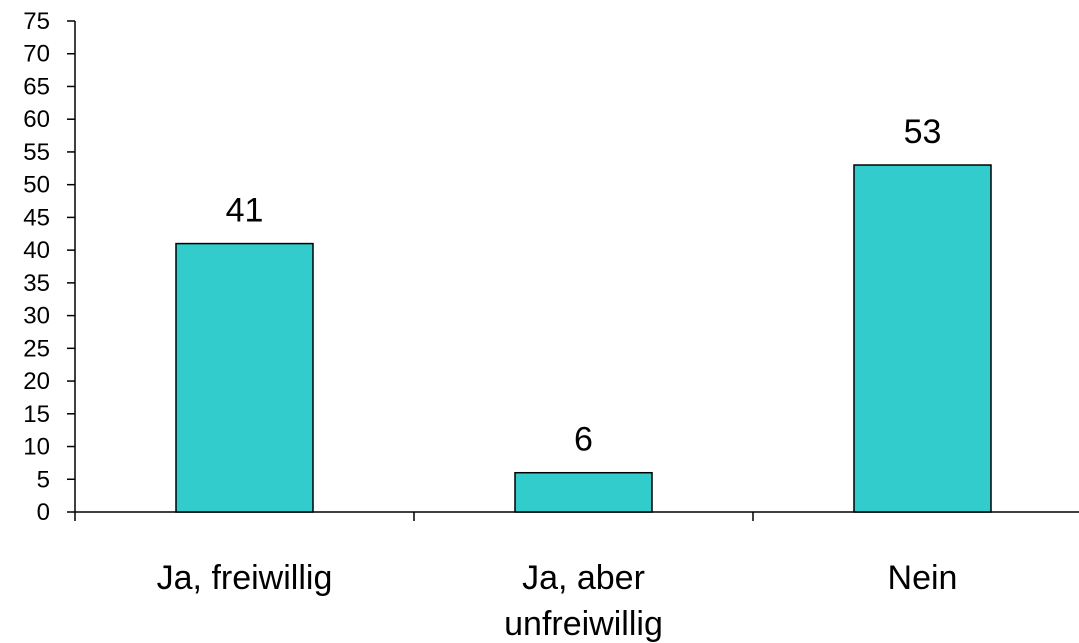 This screenshot has height=643, width=1079. Describe the element at coordinates (923, 132) in the screenshot. I see `data-label: 53` at that location.